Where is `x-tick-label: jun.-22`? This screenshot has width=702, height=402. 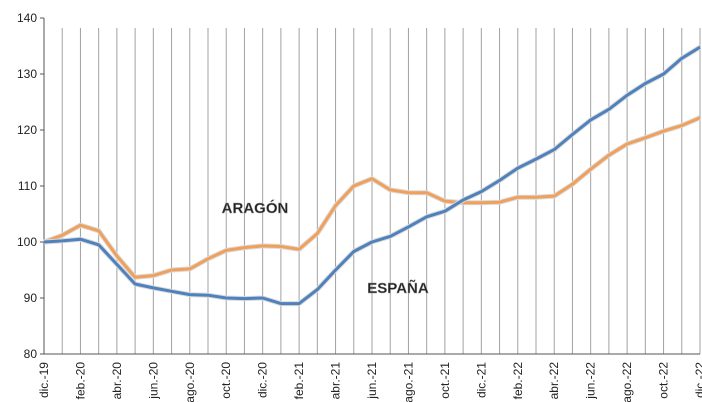 x-tick-label: jun.-22 is located at coordinates (591, 381).